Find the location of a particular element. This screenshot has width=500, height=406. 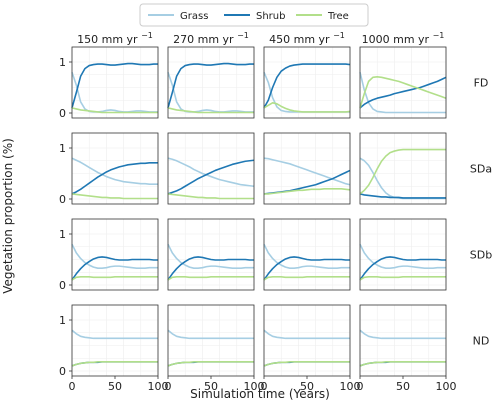

column-header-base: 1000 mm yr is located at coordinates (397, 39).